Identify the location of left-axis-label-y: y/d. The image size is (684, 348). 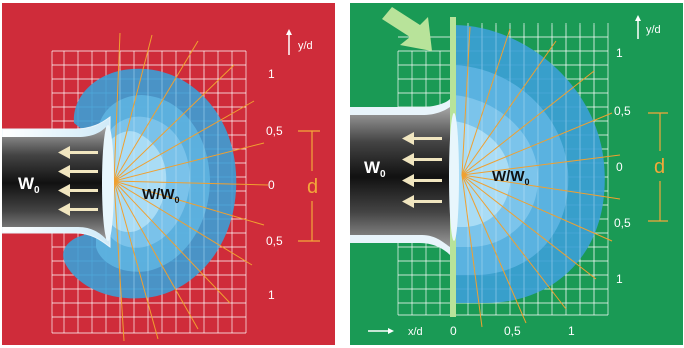
(305, 46).